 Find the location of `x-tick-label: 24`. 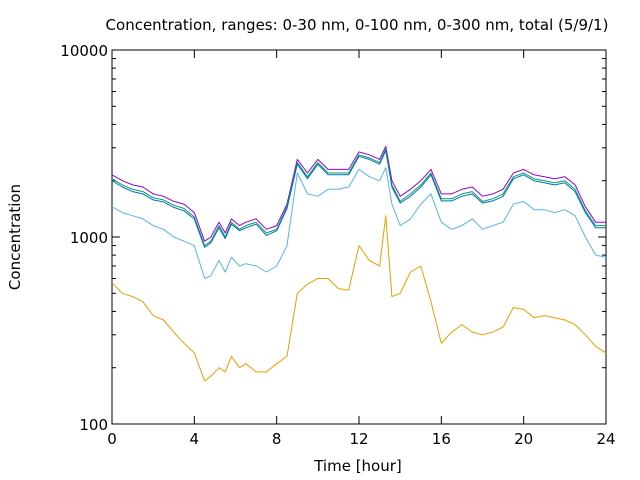

x-tick-label: 24 is located at coordinates (605, 439).